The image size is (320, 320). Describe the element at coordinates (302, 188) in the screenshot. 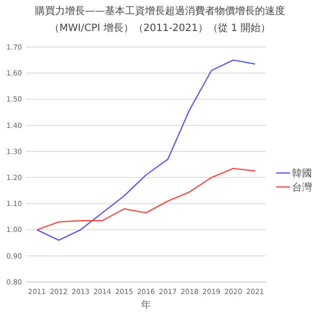

I see `legend-label: 台灣` at that location.